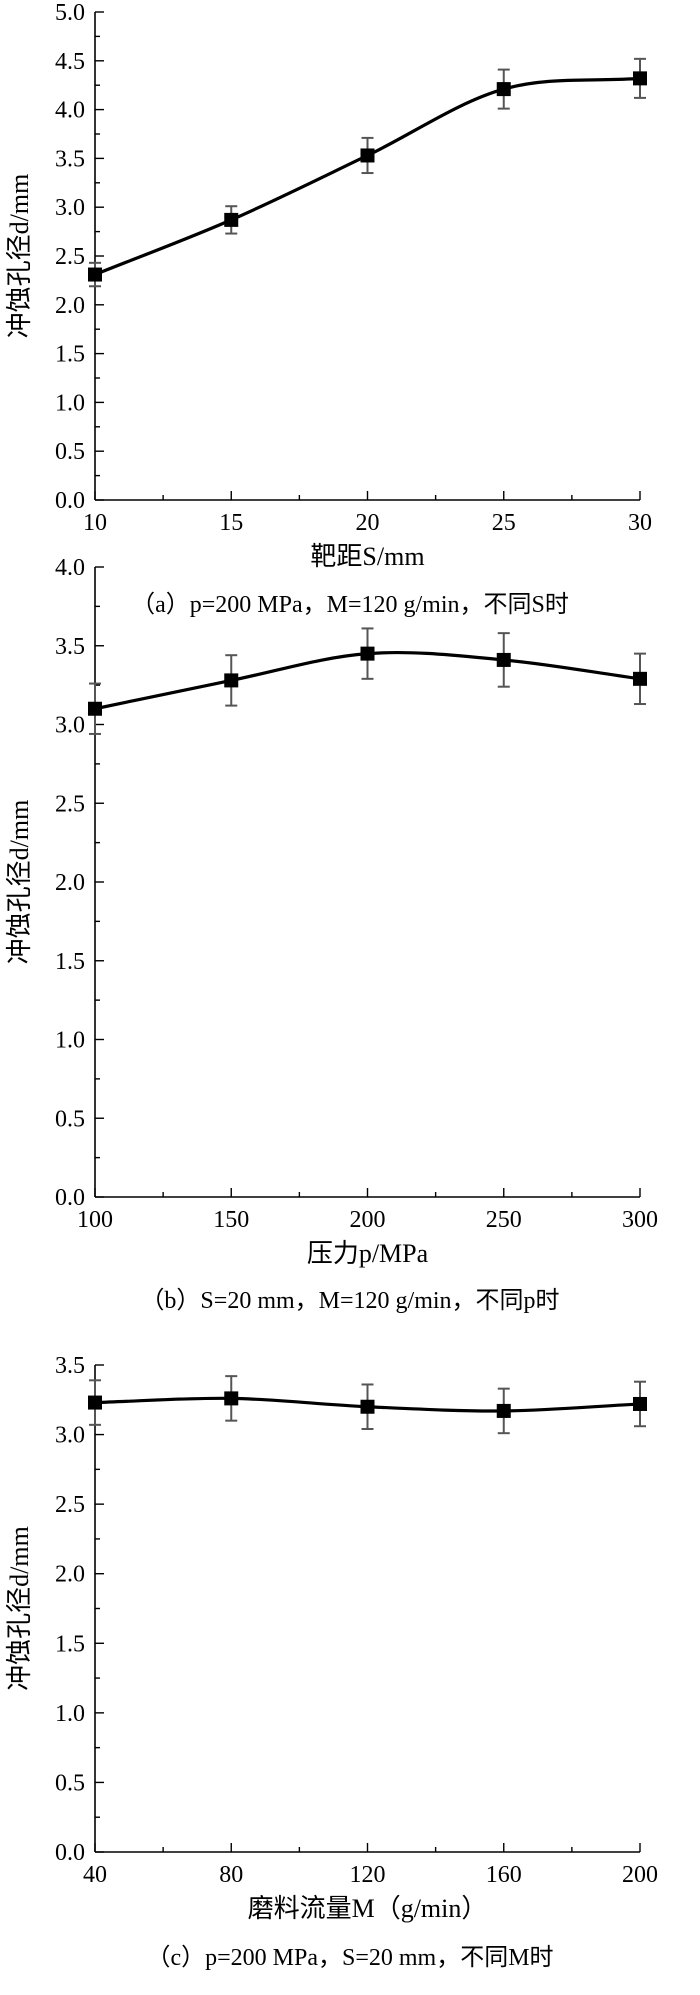 Image resolution: width=700 pixels, height=1995 pixels. What do you see at coordinates (349, 1957) in the screenshot?
I see `caption-c: （c）p=200 MPa，S=20 mm，不同M时` at bounding box center [349, 1957].